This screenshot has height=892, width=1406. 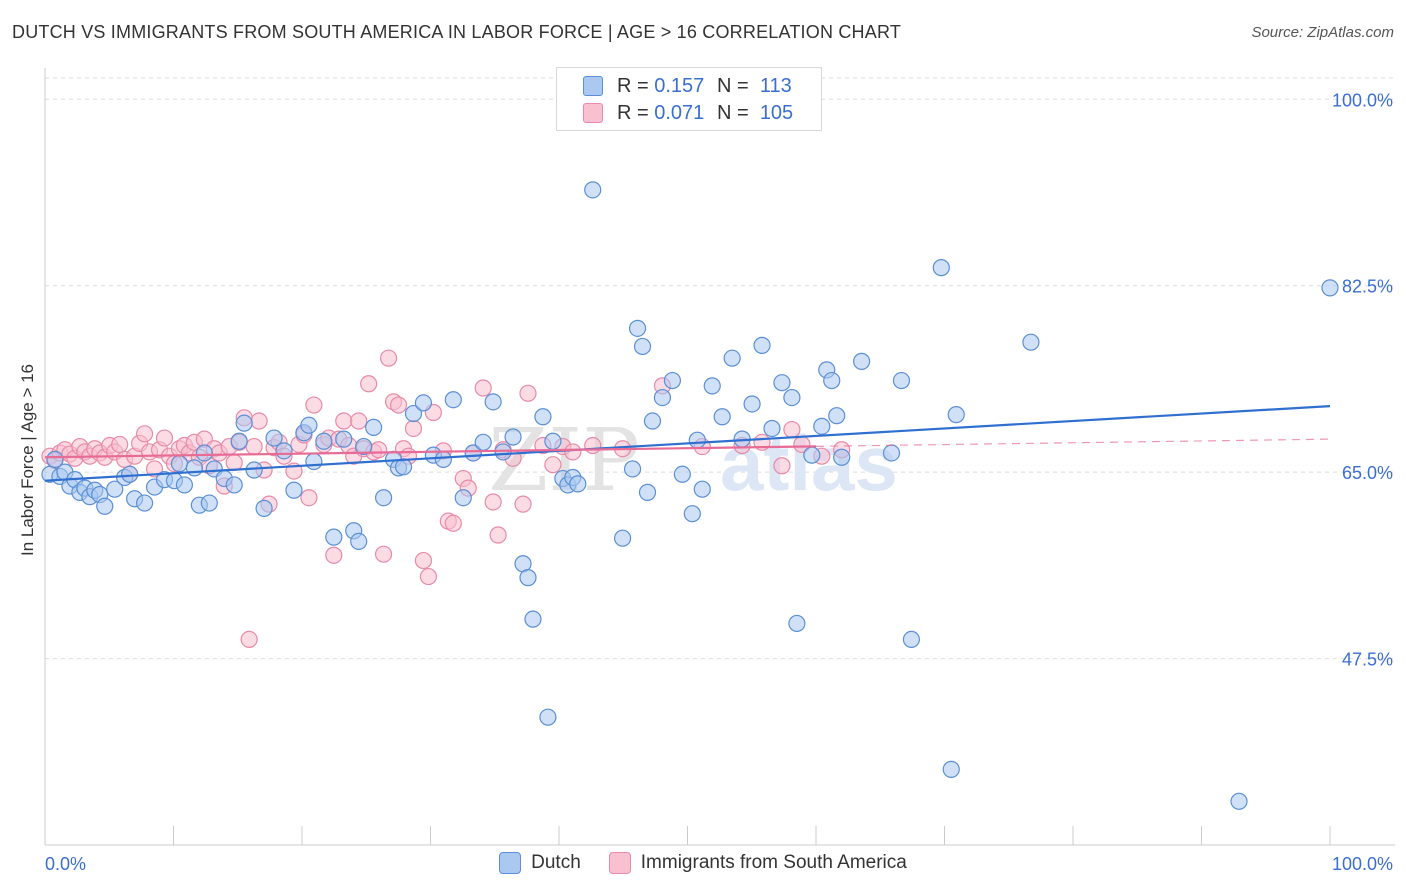 I want to click on y-tick-label: 47.5%, so click(x=1367, y=660).